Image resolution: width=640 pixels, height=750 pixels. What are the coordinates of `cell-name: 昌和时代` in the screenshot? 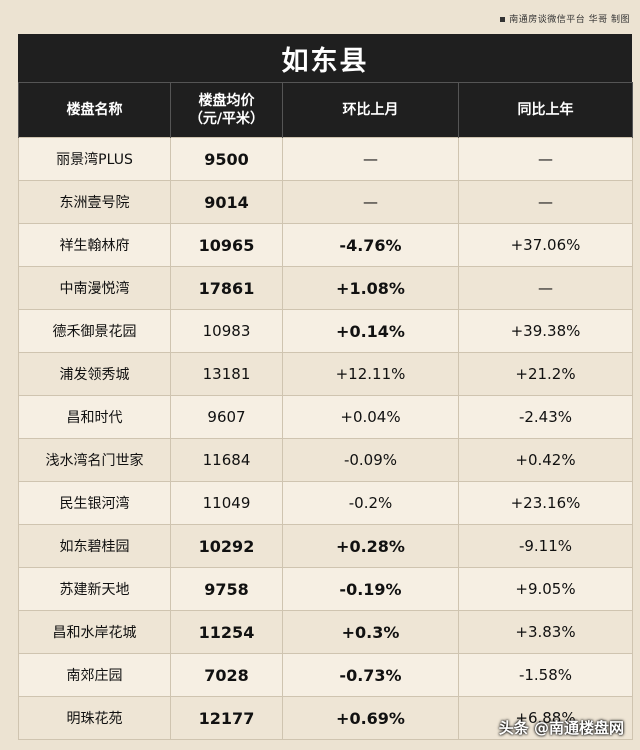 It's located at (94, 417).